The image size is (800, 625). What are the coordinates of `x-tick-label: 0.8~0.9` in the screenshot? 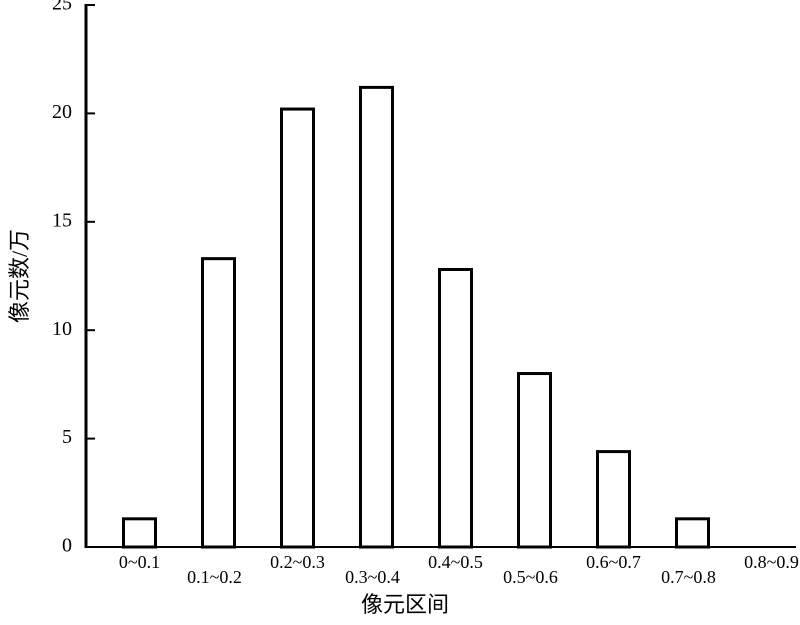 It's located at (771, 562).